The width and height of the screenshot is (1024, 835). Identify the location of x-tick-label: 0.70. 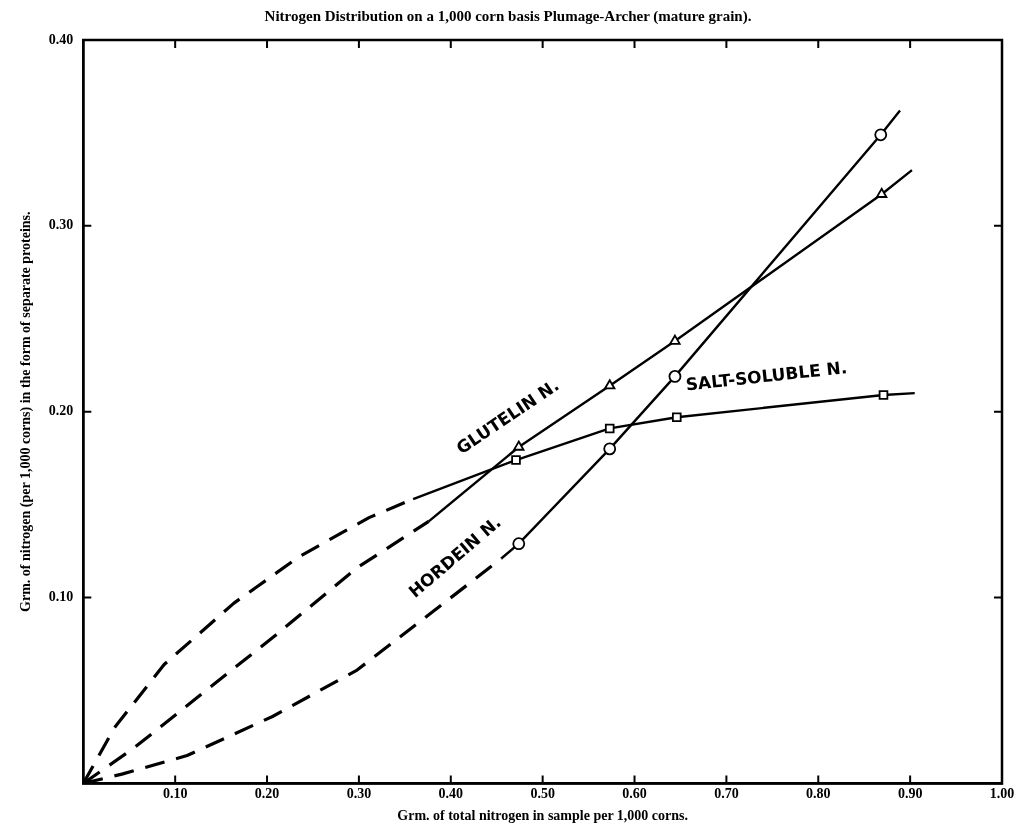
(726, 794).